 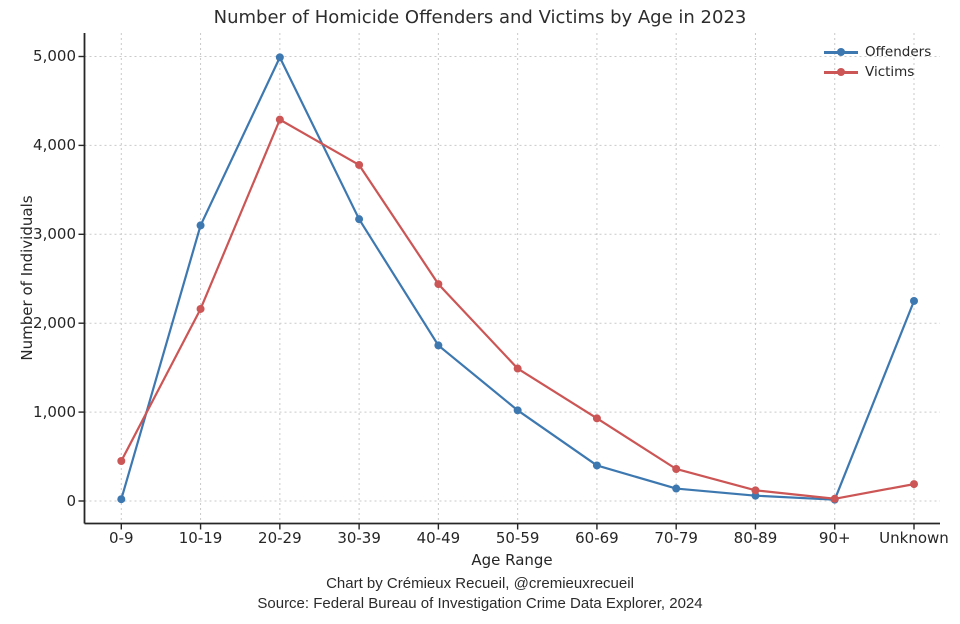 What do you see at coordinates (512, 560) in the screenshot?
I see `x-axis-title: Age Range` at bounding box center [512, 560].